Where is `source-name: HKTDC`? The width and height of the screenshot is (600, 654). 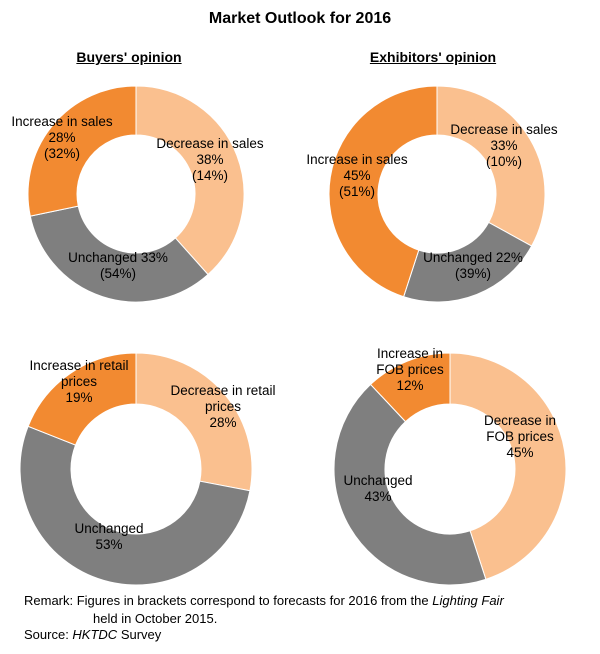
source-name: HKTDC is located at coordinates (95, 634).